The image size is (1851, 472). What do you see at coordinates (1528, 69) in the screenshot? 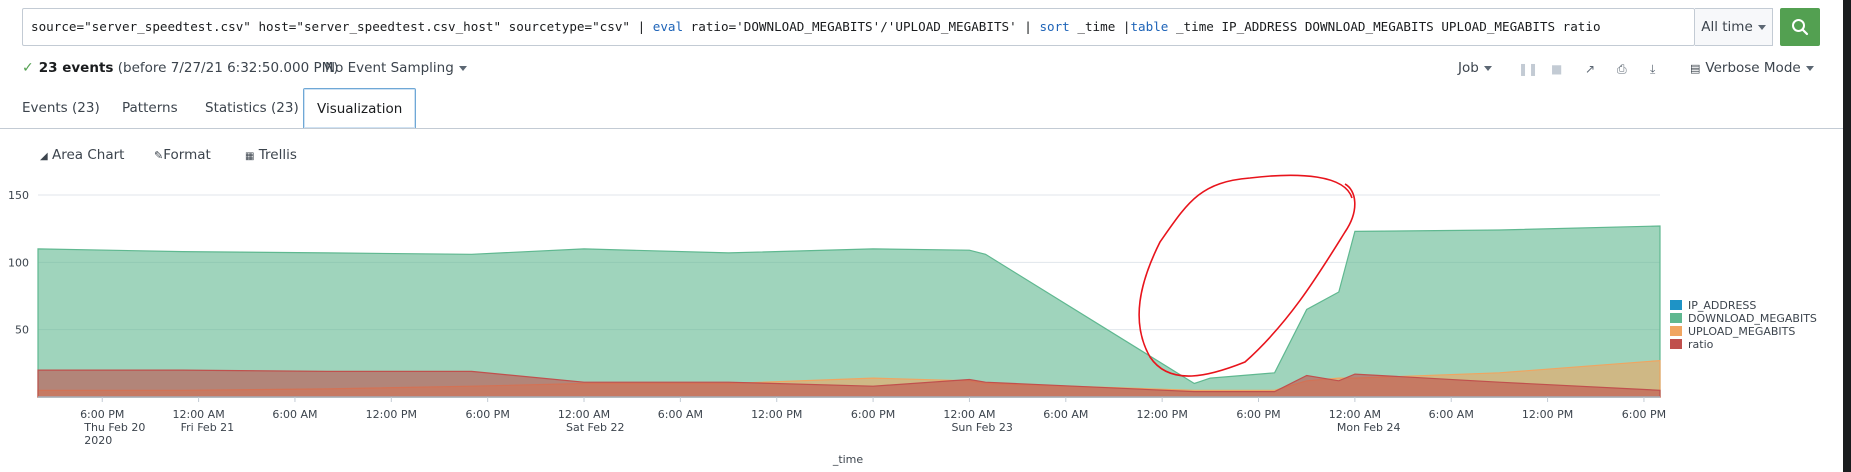
I see `pause-icon: ❚❚` at bounding box center [1528, 69].